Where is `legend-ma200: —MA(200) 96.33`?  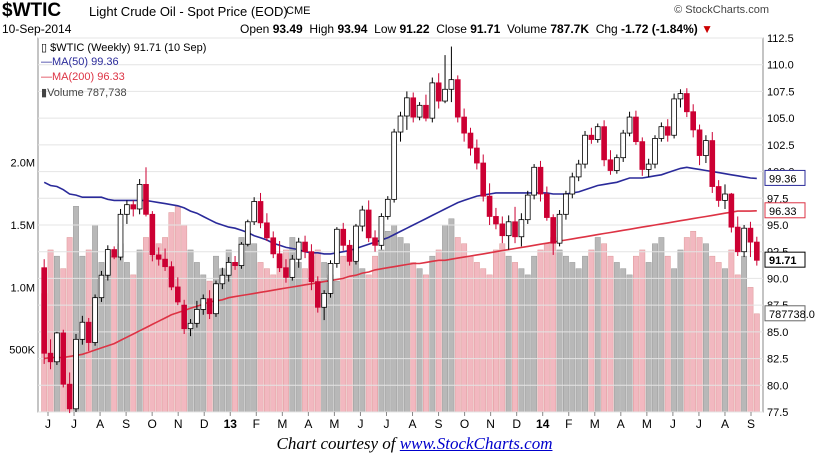
legend-ma200: —MA(200) 96.33 is located at coordinates (83, 77).